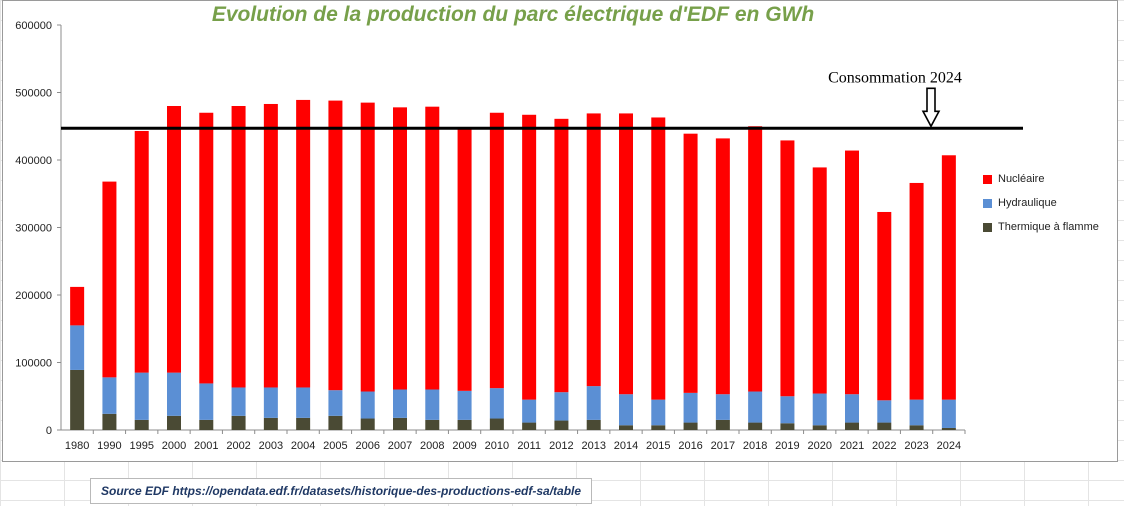  What do you see at coordinates (658, 258) in the screenshot?
I see `bar-nucleaire-2015` at bounding box center [658, 258].